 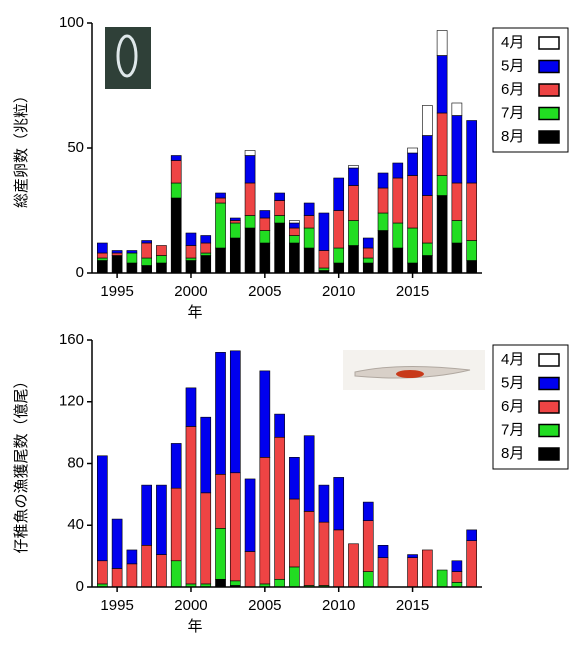 What do you see at coordinates (412, 605) in the screenshot?
I see `x-tick-label: 2015` at bounding box center [412, 605].